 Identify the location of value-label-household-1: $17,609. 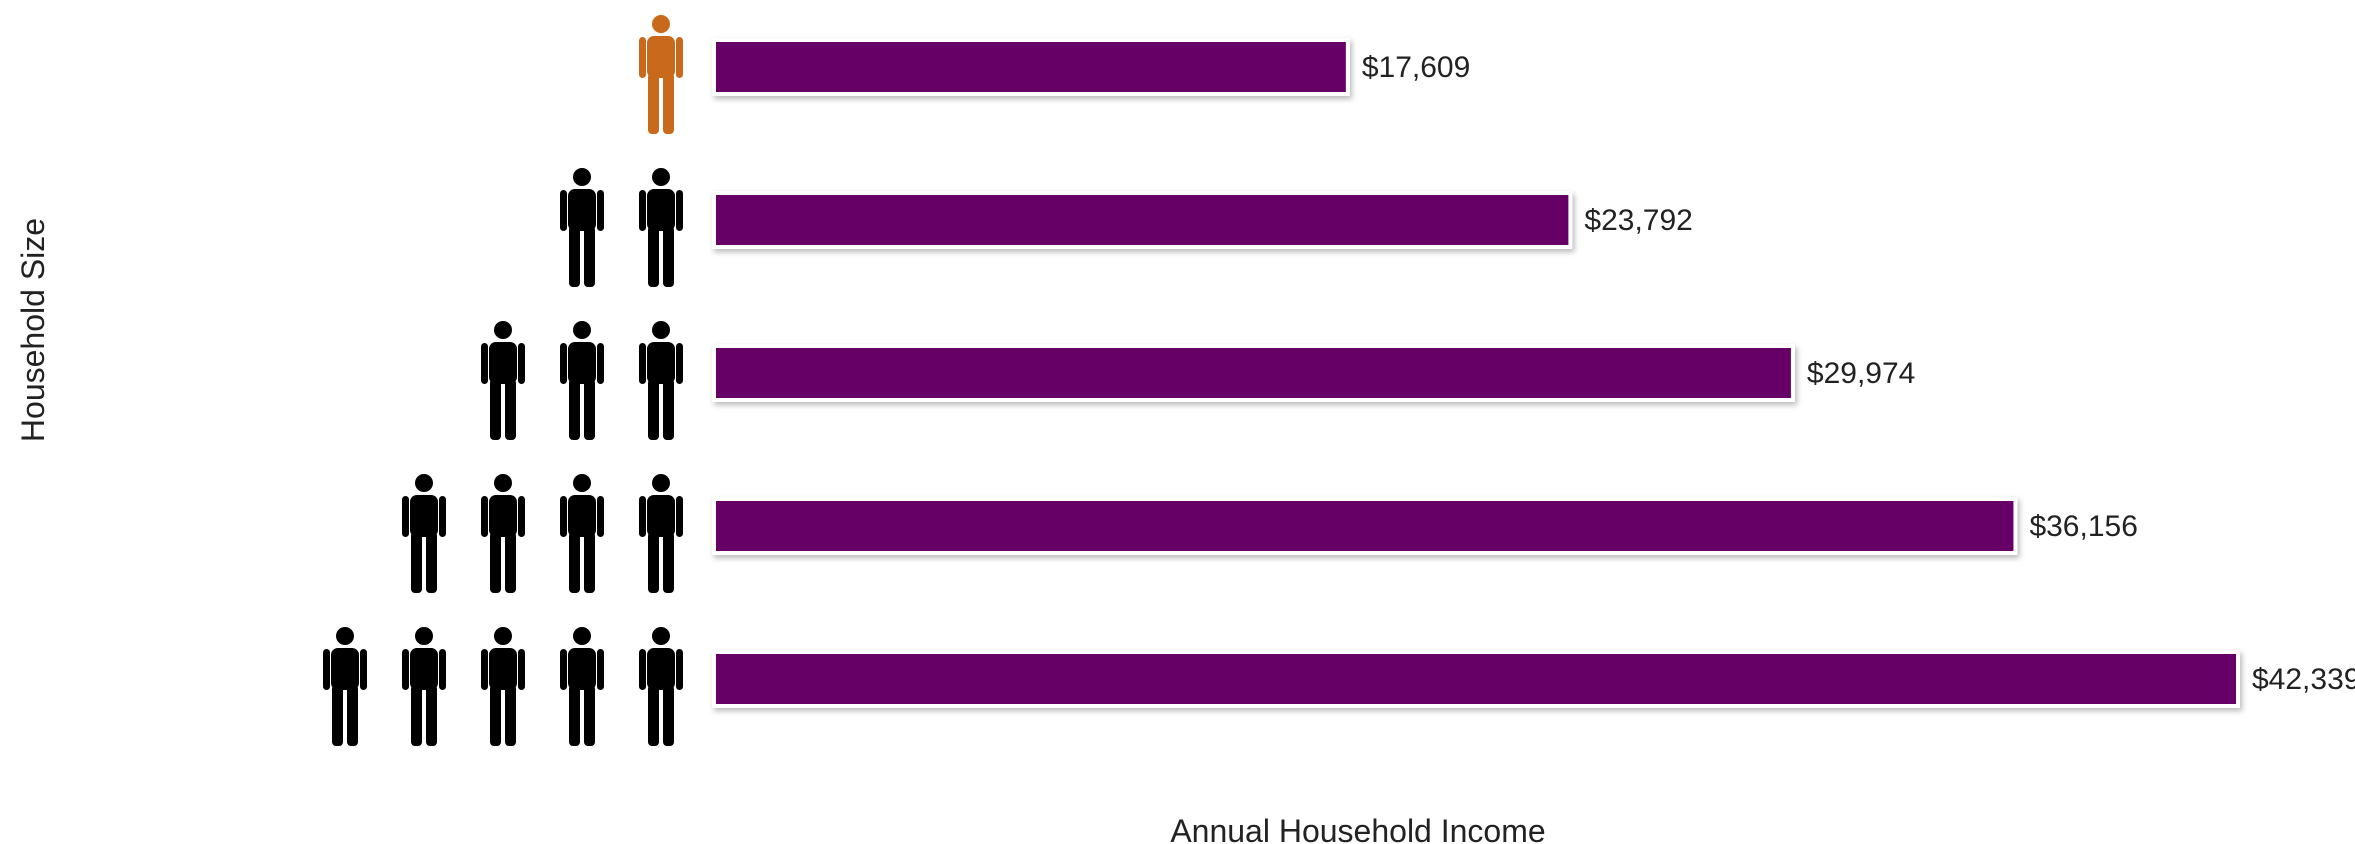
(1416, 67).